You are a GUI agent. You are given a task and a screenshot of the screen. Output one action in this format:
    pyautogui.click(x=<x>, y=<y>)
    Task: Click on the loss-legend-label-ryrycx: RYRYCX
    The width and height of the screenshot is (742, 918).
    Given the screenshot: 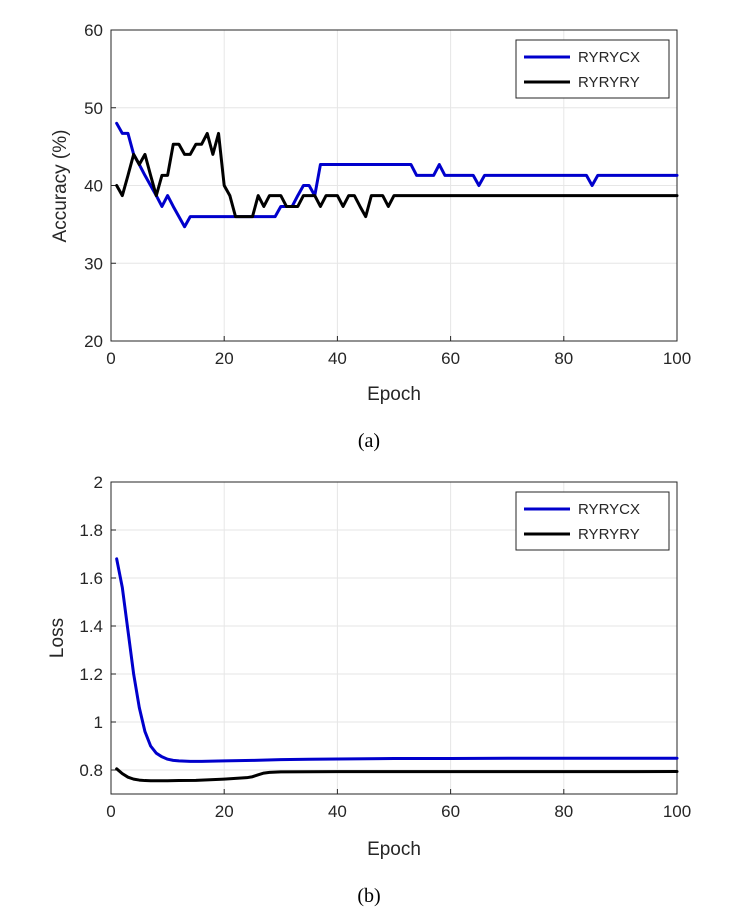 What is the action you would take?
    pyautogui.click(x=609, y=509)
    